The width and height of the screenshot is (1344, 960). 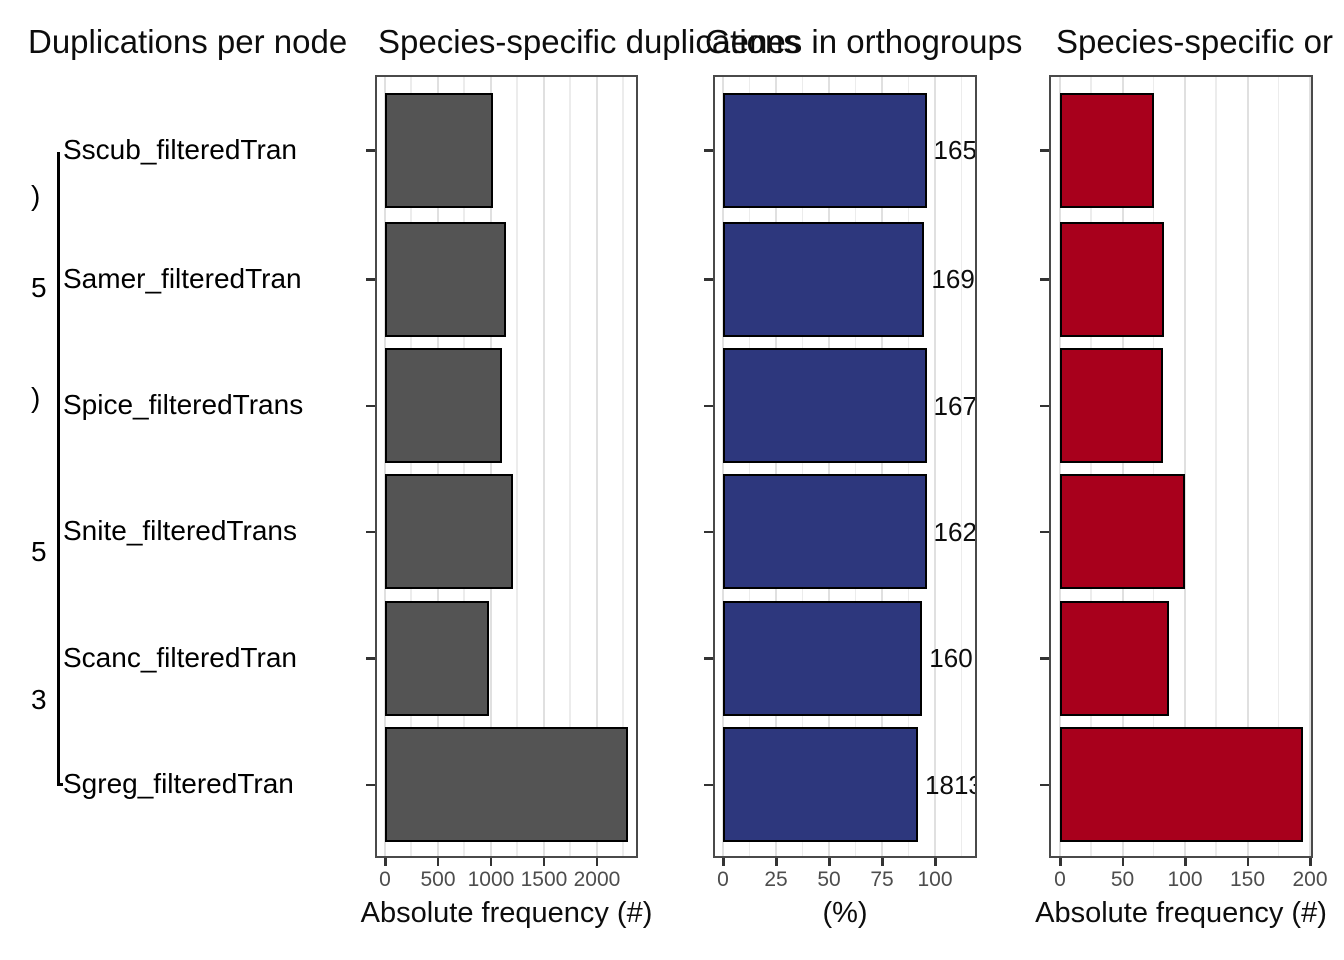 I want to click on x-axis-tick-label: 500, so click(x=438, y=879).